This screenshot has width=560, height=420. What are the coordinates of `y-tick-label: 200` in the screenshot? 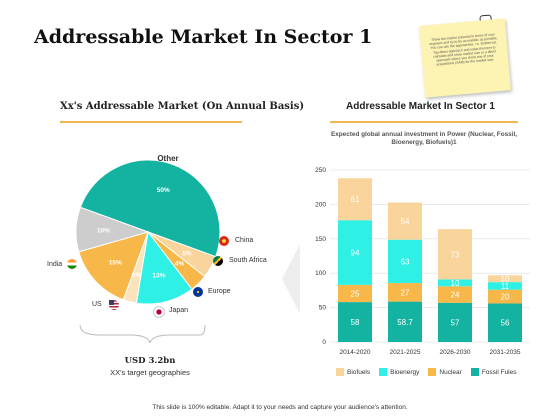 It's located at (320, 204).